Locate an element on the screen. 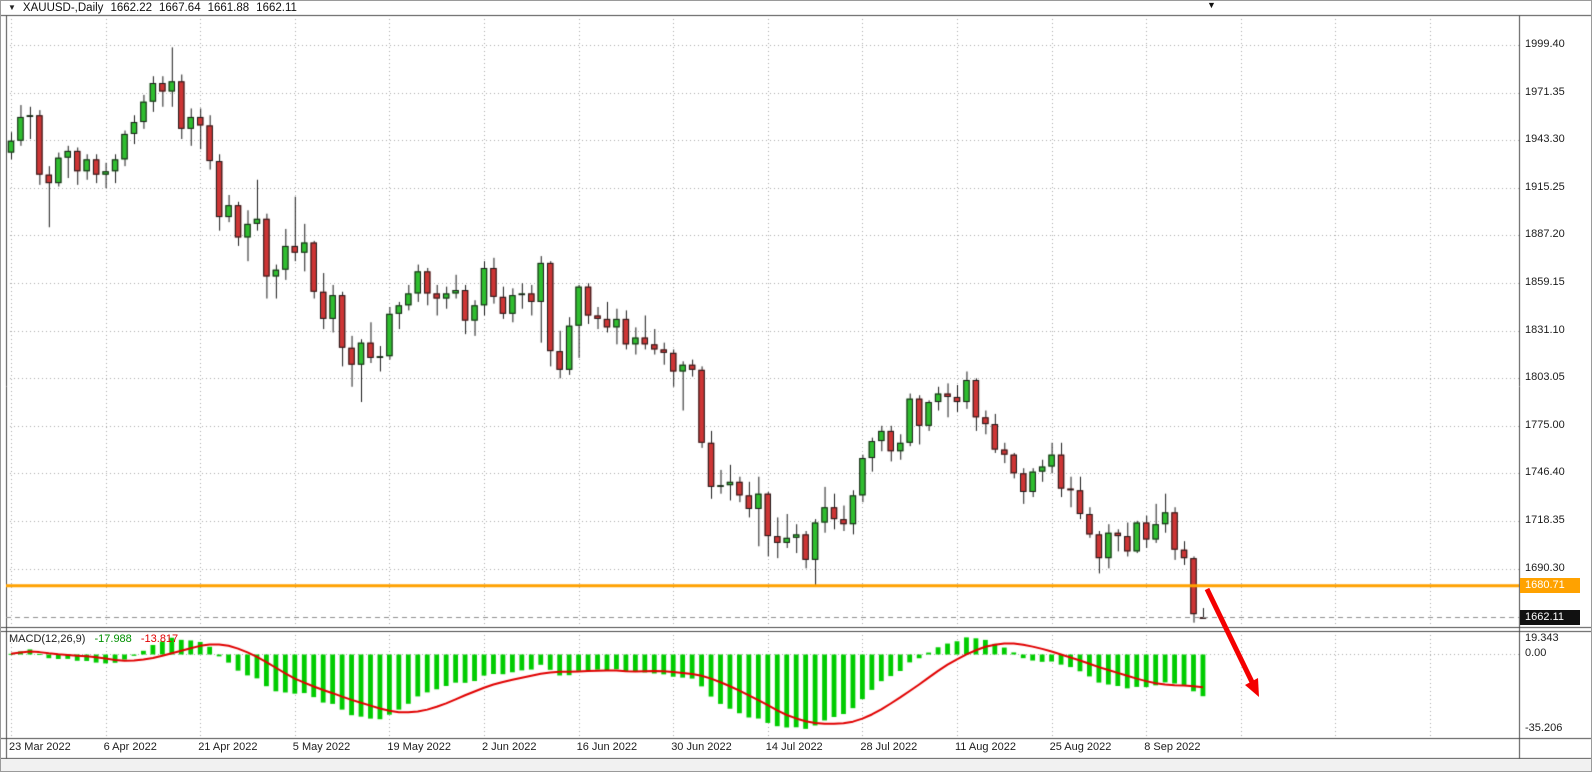  current-price-tag: 1662.11 is located at coordinates (1550, 617).